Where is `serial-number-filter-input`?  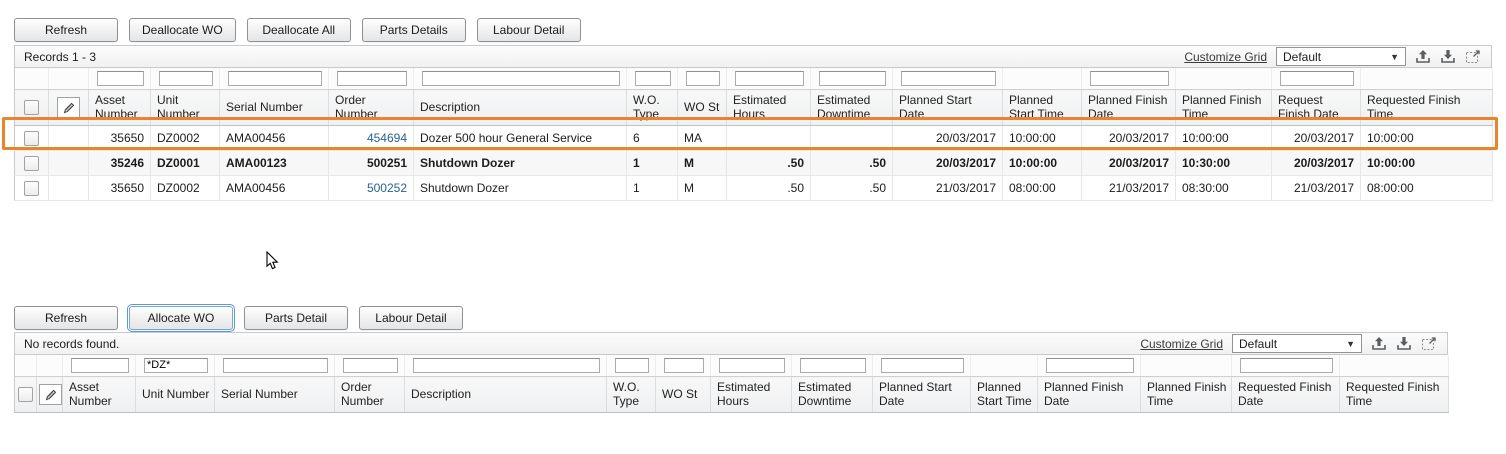 serial-number-filter-input is located at coordinates (275, 365).